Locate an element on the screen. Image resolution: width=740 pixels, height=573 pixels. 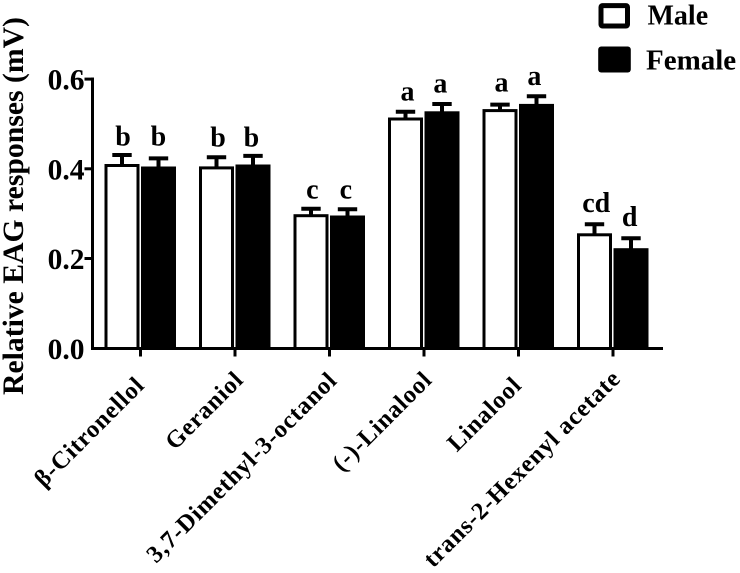
svg-text: 0.6 is located at coordinates (66, 81).